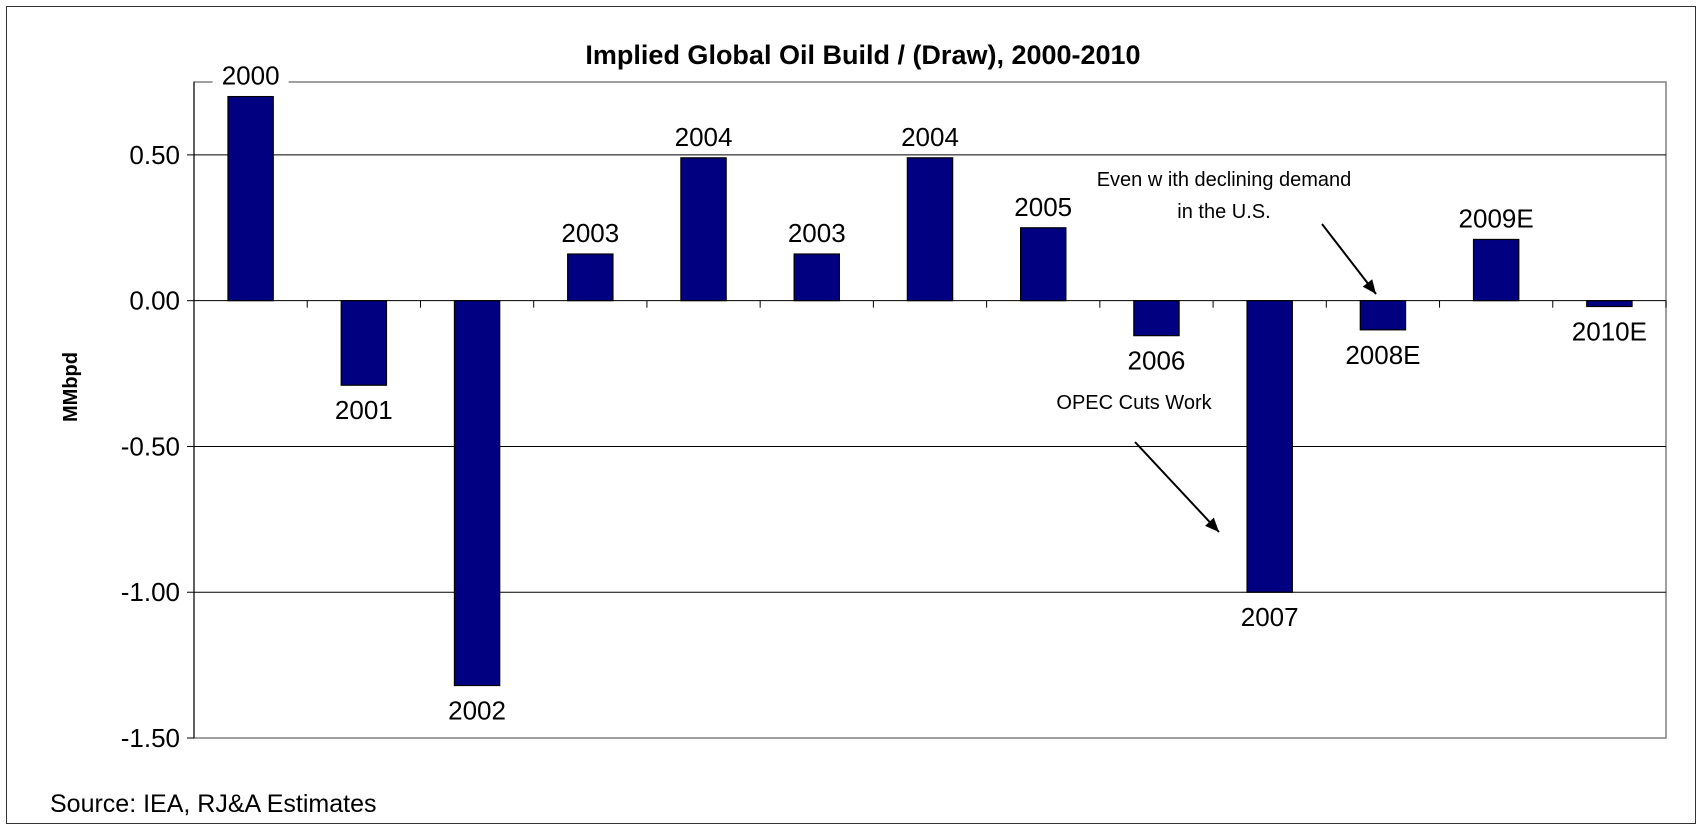 This screenshot has height=832, width=1705. Describe the element at coordinates (150, 592) in the screenshot. I see `y-tick-label: -1.00` at that location.